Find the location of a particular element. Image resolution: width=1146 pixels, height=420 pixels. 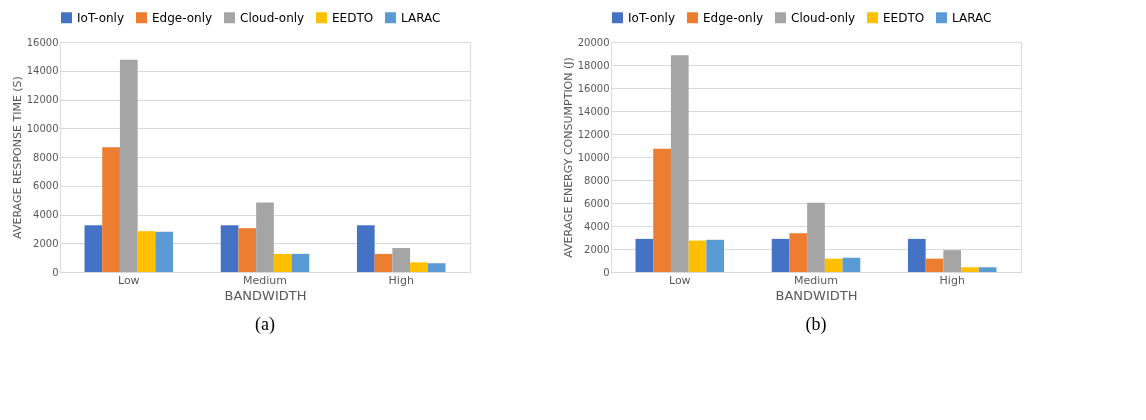

y-tick-label: 18000 is located at coordinates (593, 65).